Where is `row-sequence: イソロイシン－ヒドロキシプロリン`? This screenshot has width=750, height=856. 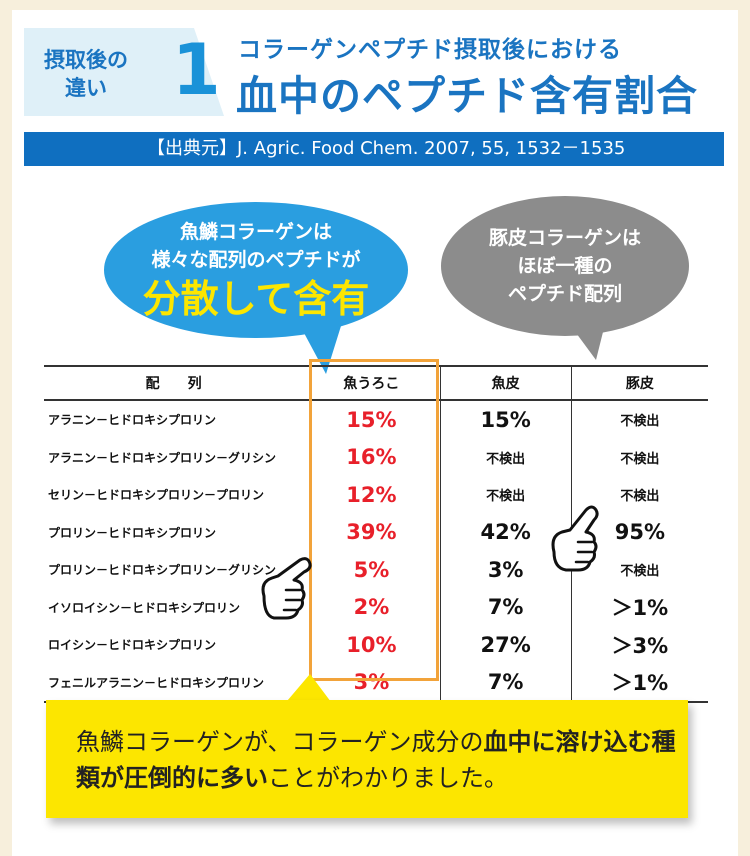 row-sequence: イソロイシン－ヒドロキシプロリン is located at coordinates (144, 607).